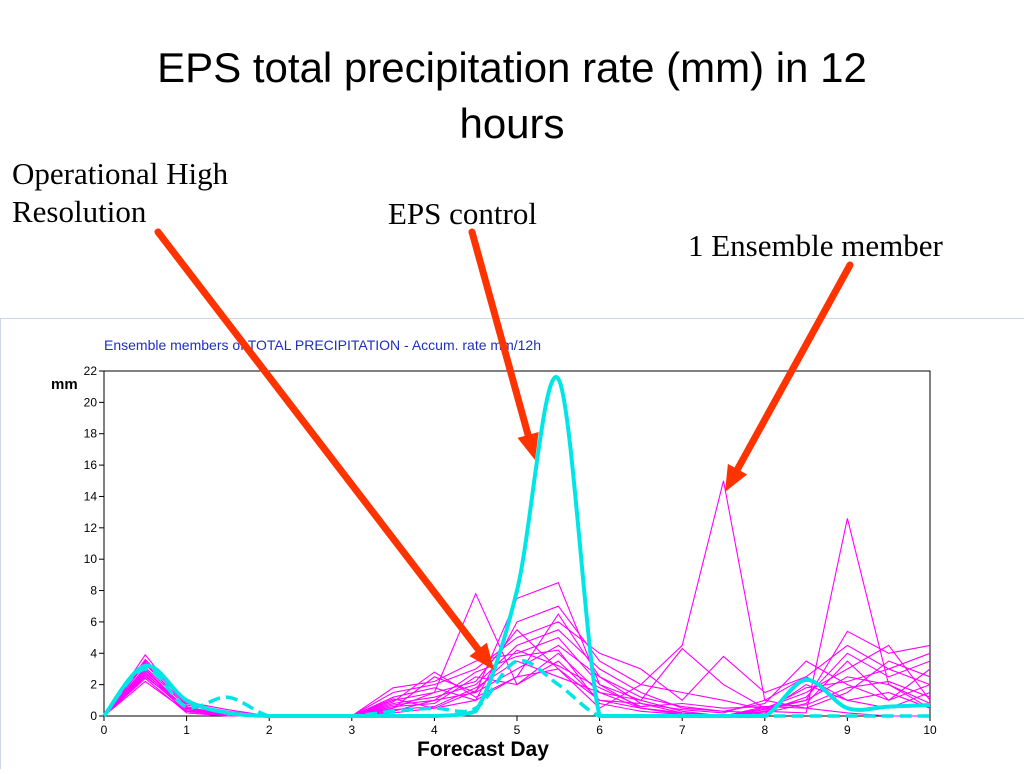 Image resolution: width=1024 pixels, height=774 pixels. Describe the element at coordinates (351, 730) in the screenshot. I see `x-tick-label: 3` at that location.